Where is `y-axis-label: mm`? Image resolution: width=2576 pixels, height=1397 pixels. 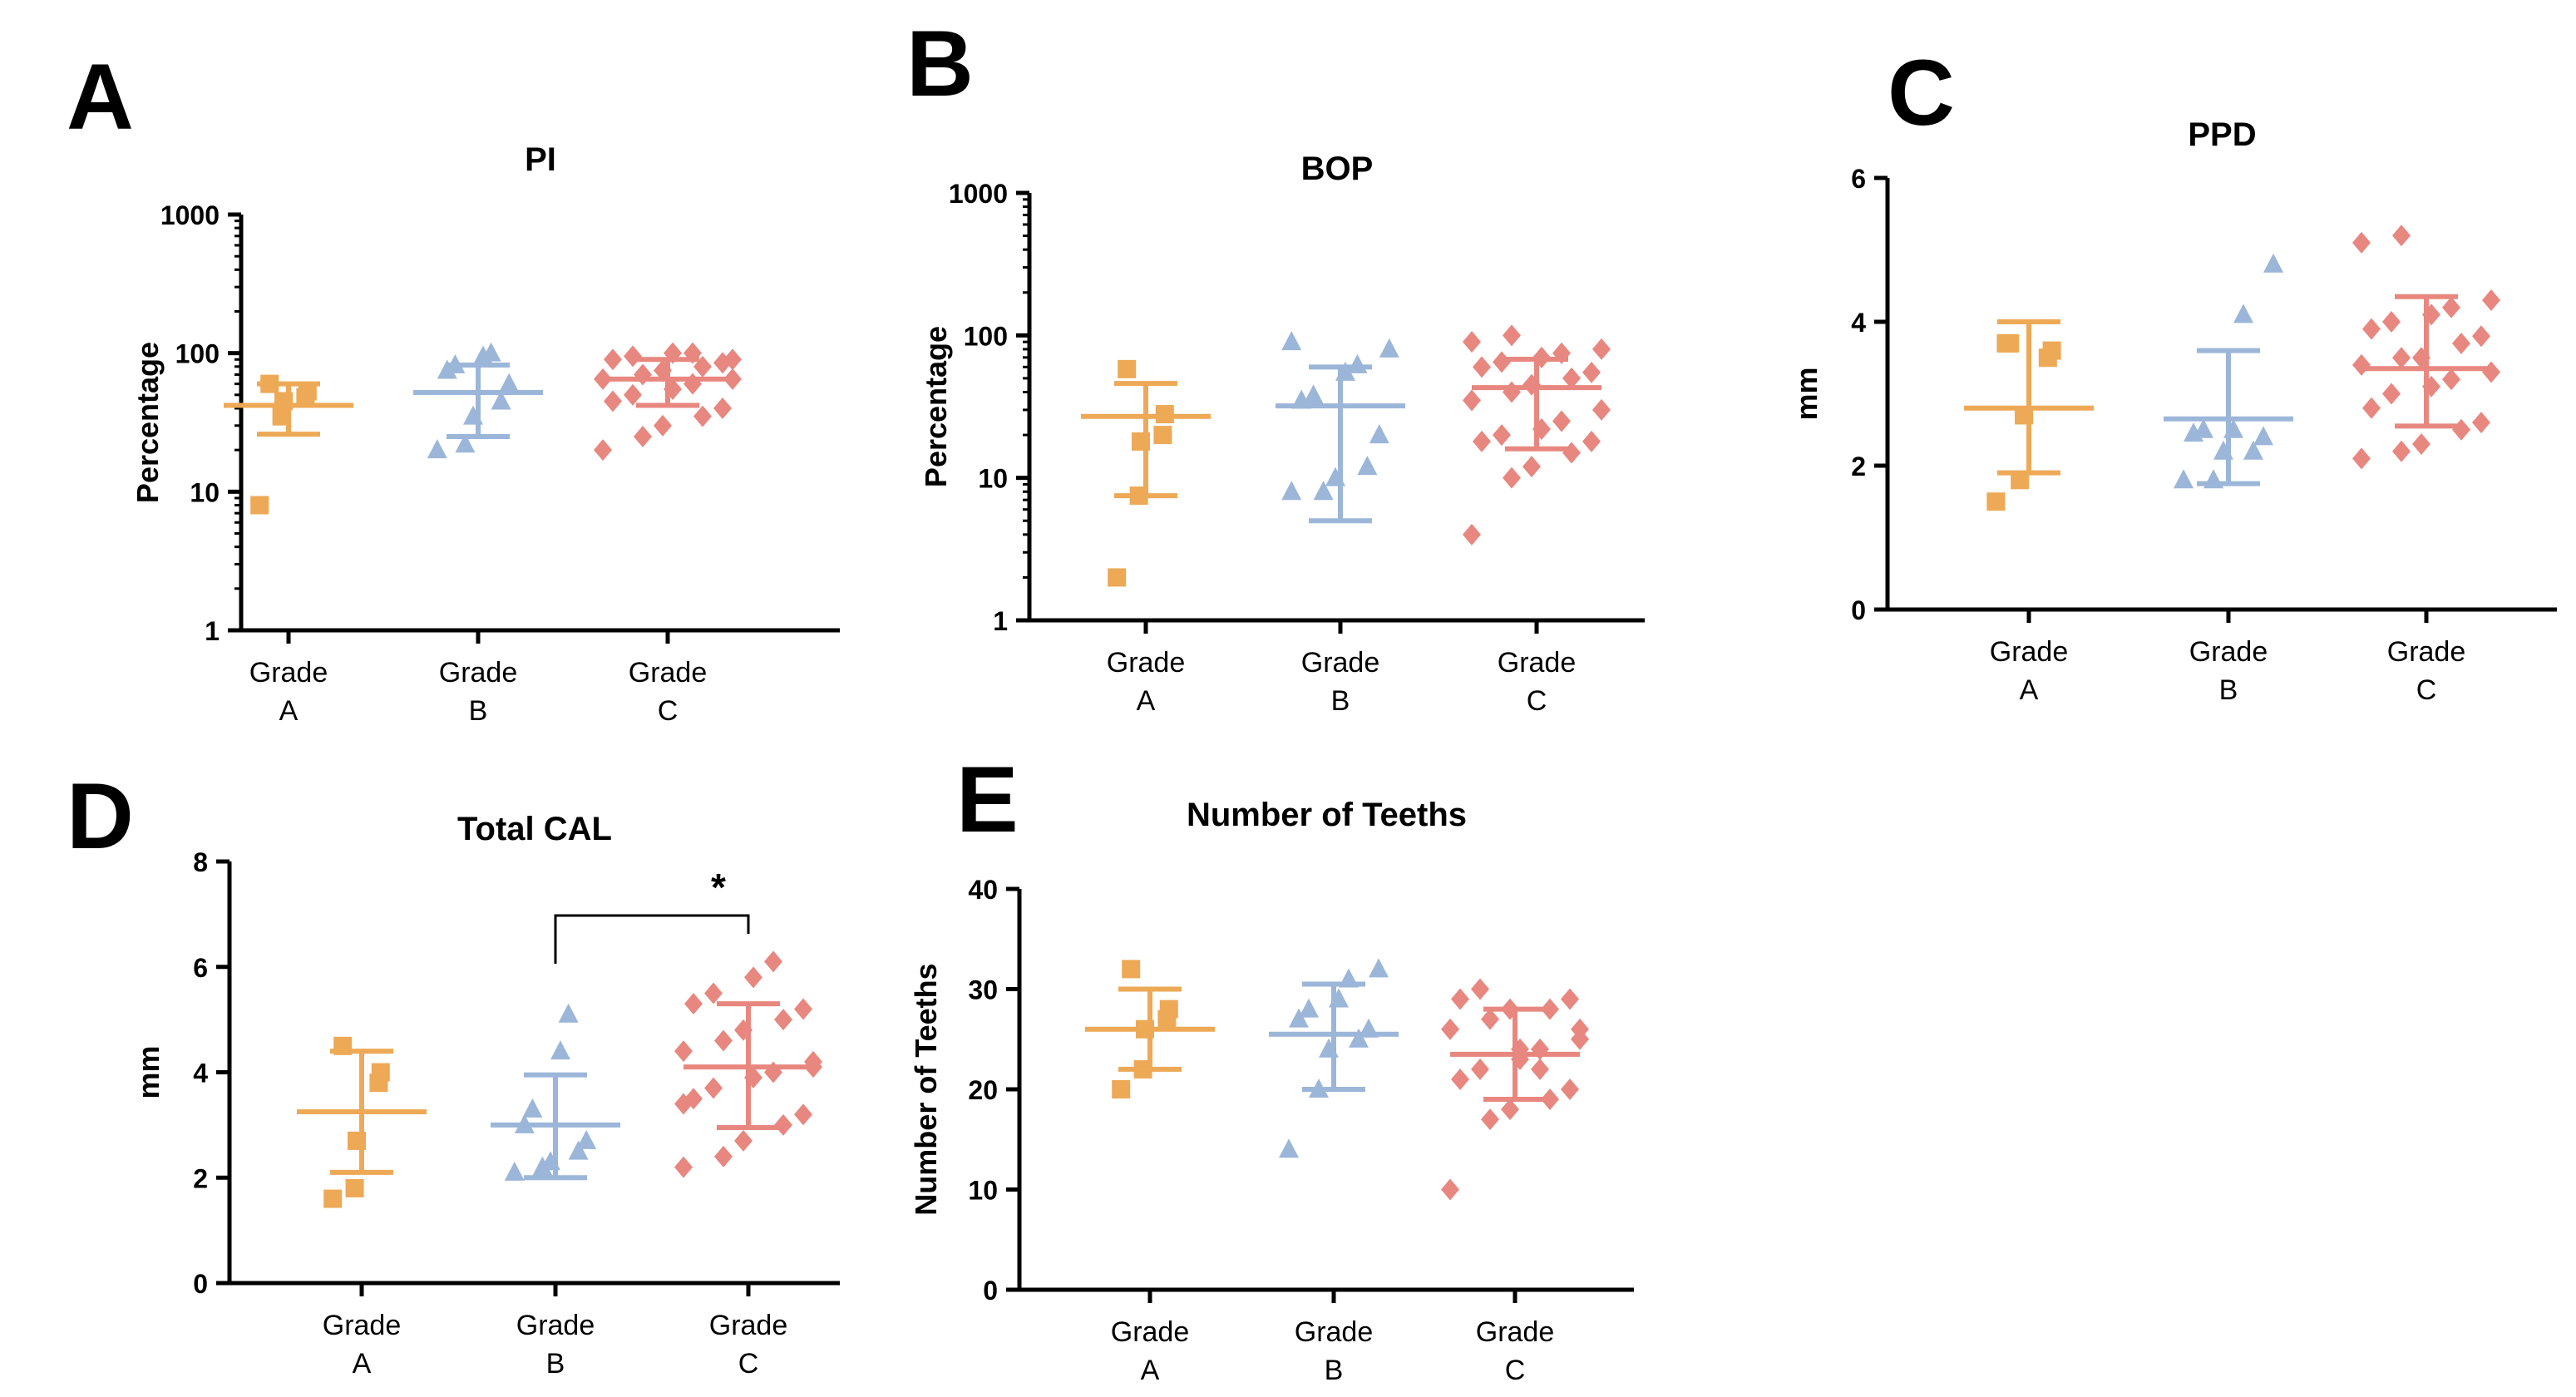
y-axis-label: mm is located at coordinates (148, 1071).